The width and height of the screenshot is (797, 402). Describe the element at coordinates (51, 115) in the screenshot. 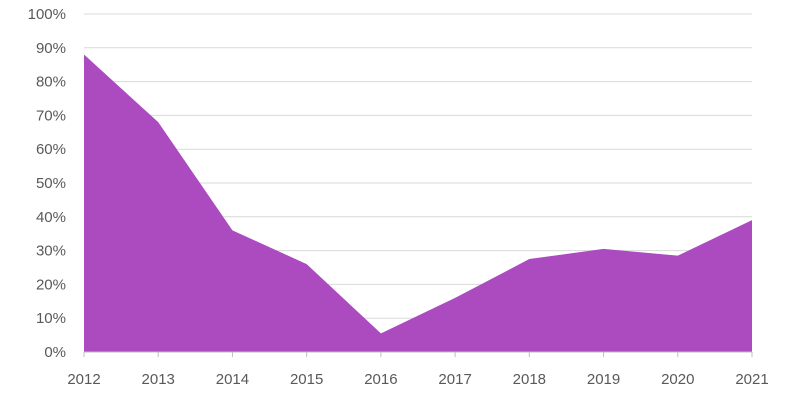

I see `y-tick-label: 70%` at that location.